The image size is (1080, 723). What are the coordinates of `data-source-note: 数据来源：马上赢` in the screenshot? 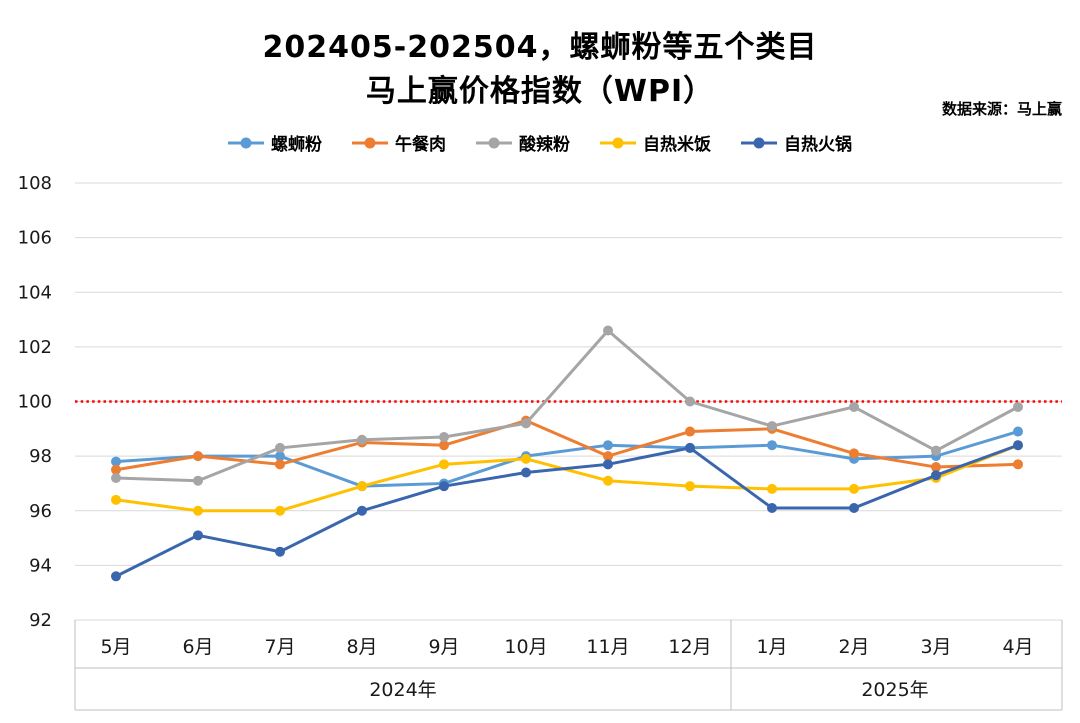 It's located at (1001, 109).